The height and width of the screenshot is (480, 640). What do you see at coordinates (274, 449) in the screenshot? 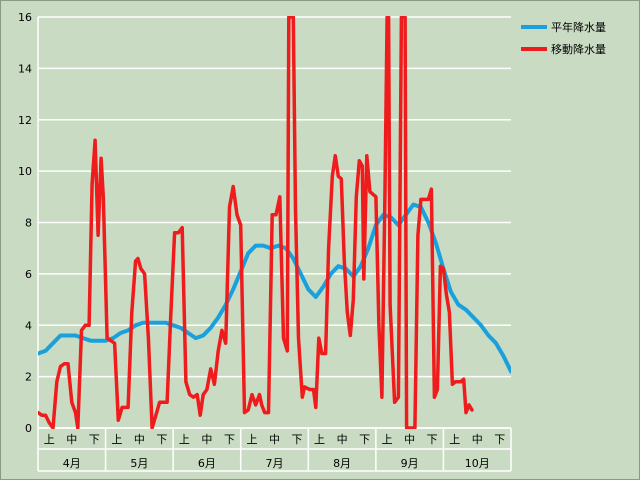
I see `x-axis: 上中下4月上中下5月上中下6月上中下7月上中下8月上中下9月上中下10月` at bounding box center [274, 449].